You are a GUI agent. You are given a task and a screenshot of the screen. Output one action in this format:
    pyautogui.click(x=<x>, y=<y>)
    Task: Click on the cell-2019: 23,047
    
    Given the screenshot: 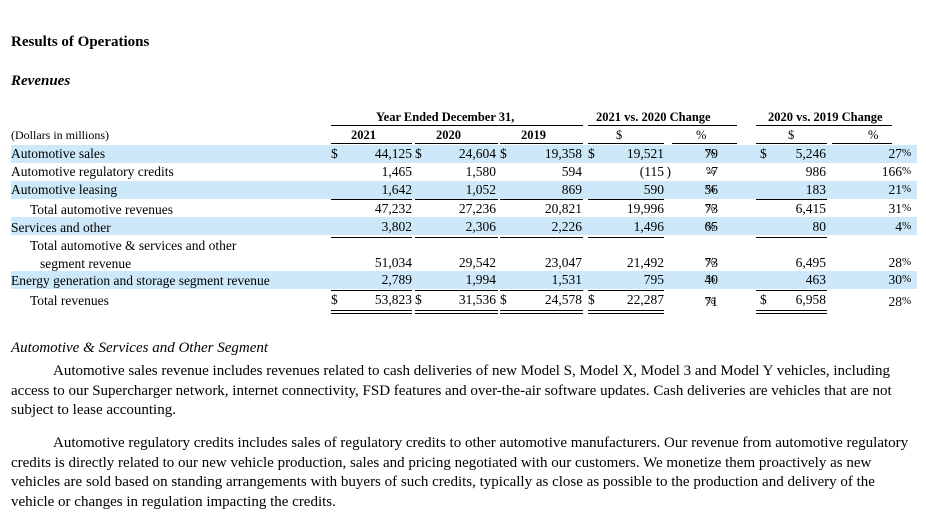 What is the action you would take?
    pyautogui.click(x=563, y=262)
    